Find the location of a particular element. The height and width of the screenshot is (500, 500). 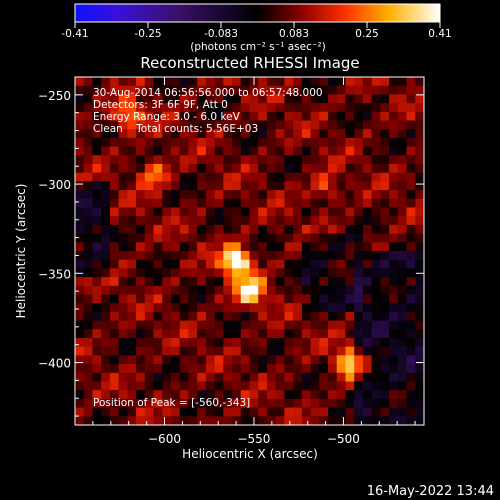

colorbar-unit-label: (photons cm⁻² s⁻¹ asec⁻²) is located at coordinates (257, 47).